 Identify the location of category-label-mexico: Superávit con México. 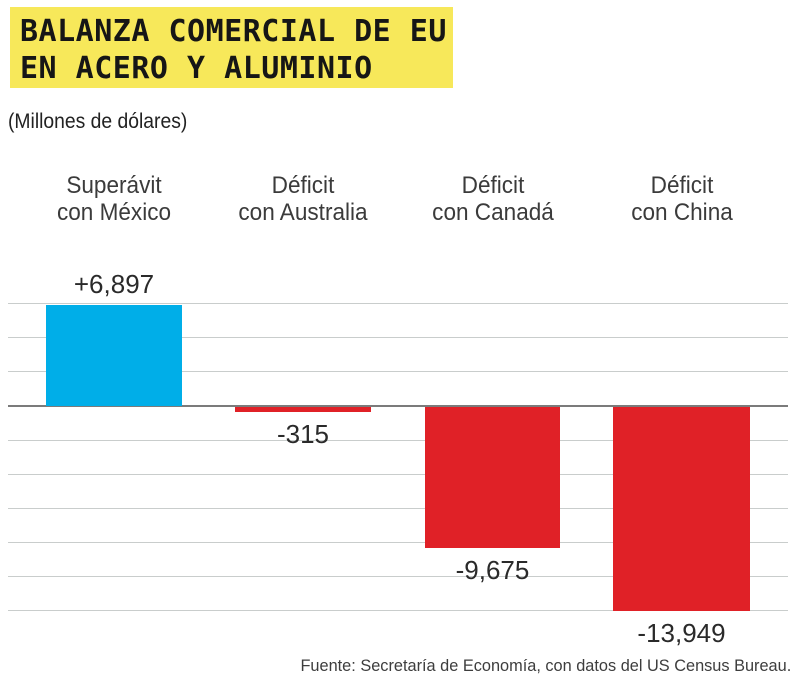
(114, 199).